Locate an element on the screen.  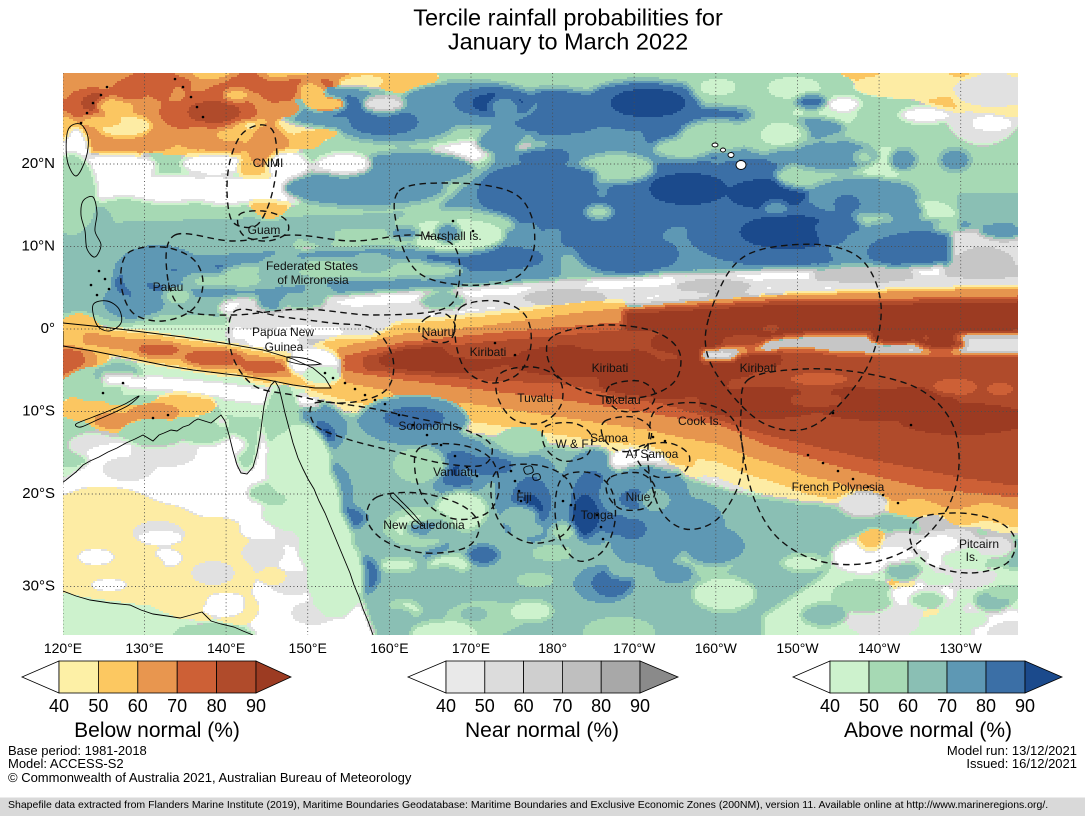
svg-text: 150°E is located at coordinates (308, 648).